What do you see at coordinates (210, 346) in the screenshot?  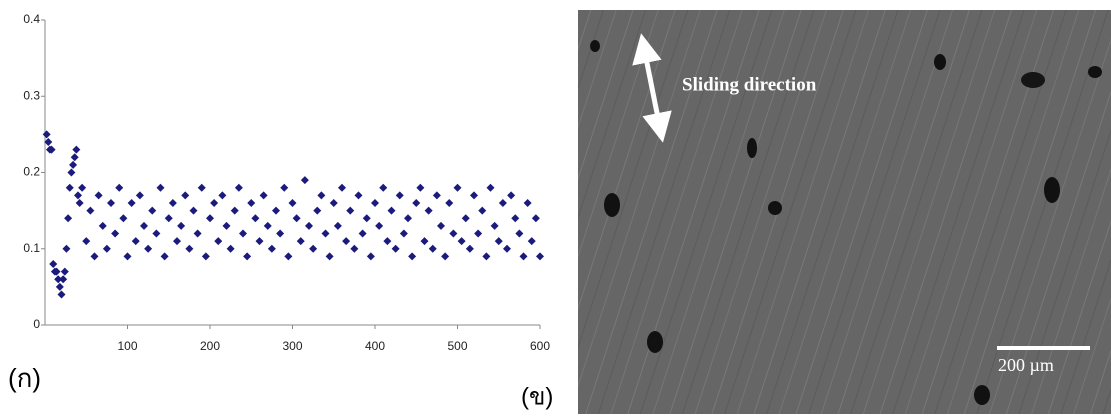 I see `x-tick-label: 200` at bounding box center [210, 346].